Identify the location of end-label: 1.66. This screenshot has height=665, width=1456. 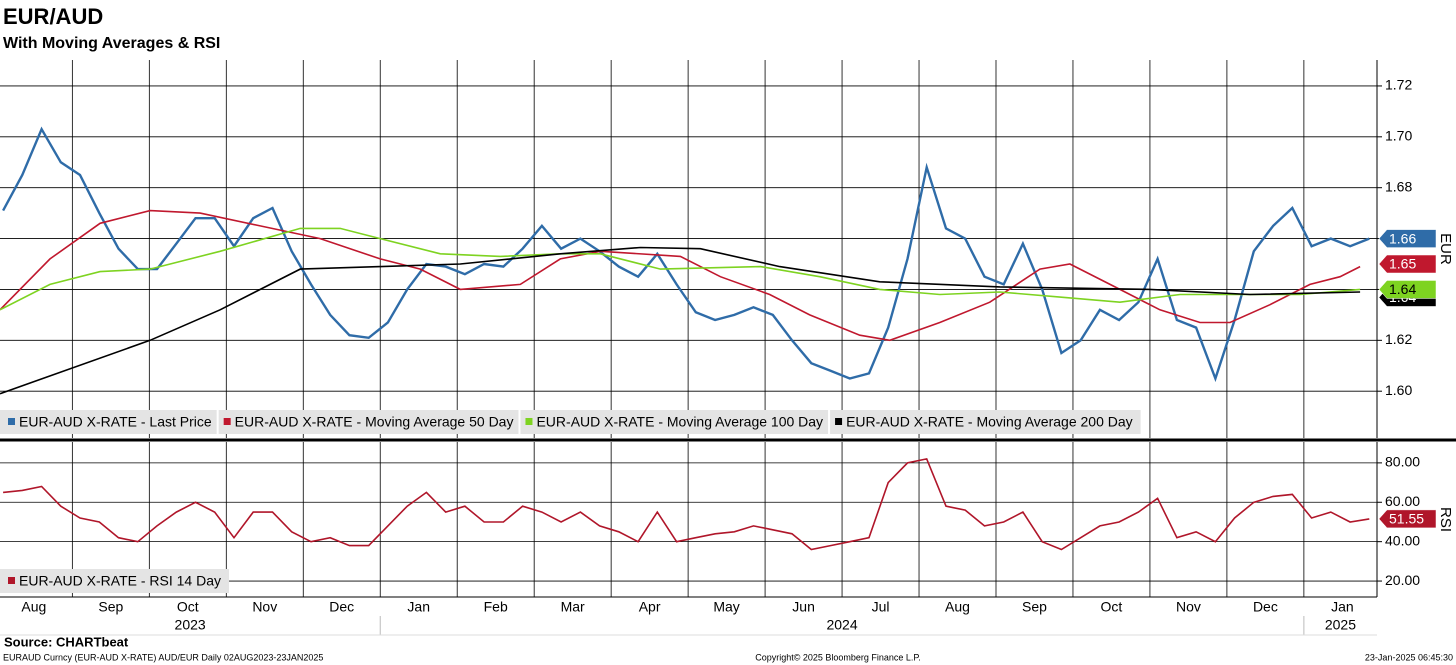
(1402, 238).